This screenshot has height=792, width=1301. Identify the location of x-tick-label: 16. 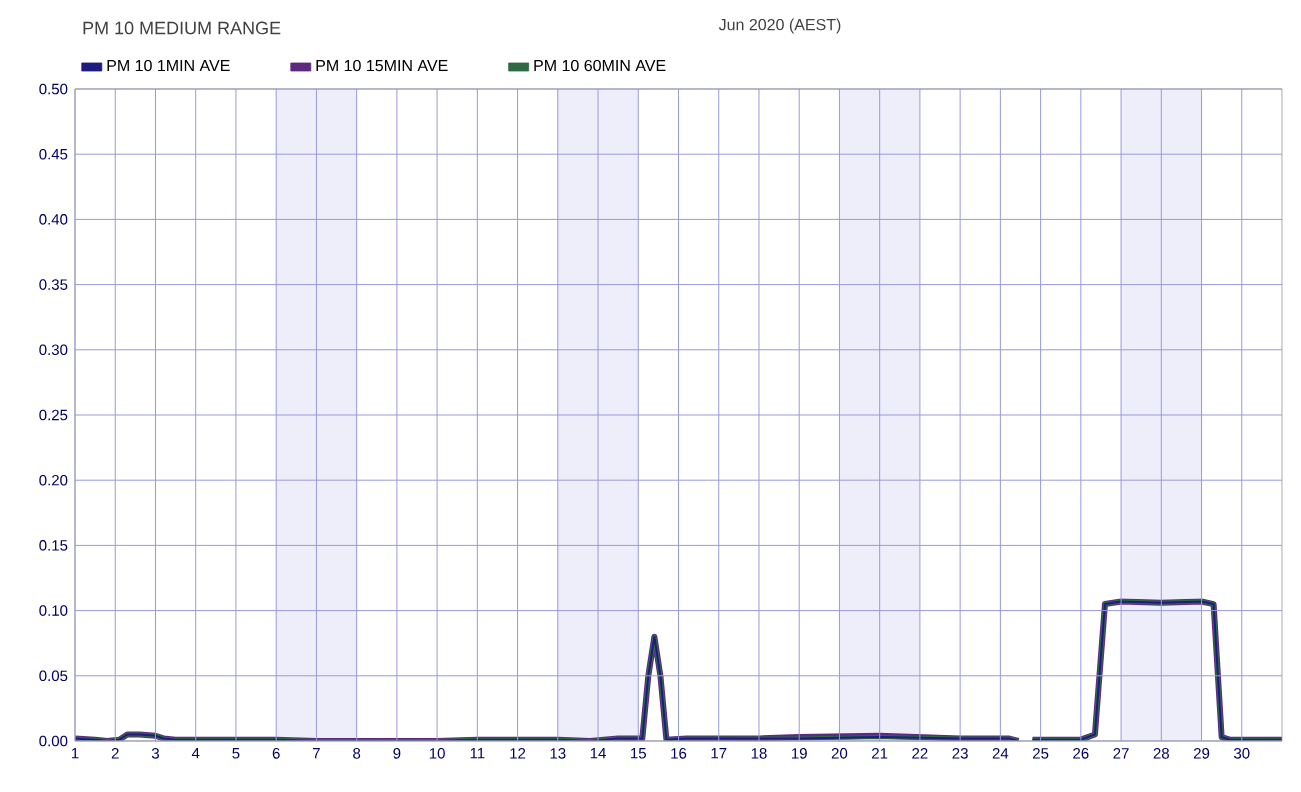
(679, 753).